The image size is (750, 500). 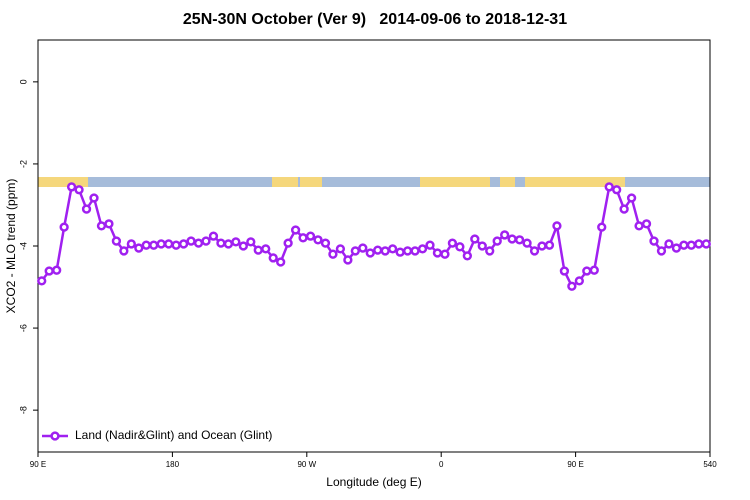 I want to click on x-tick-label: 540, so click(x=710, y=464).